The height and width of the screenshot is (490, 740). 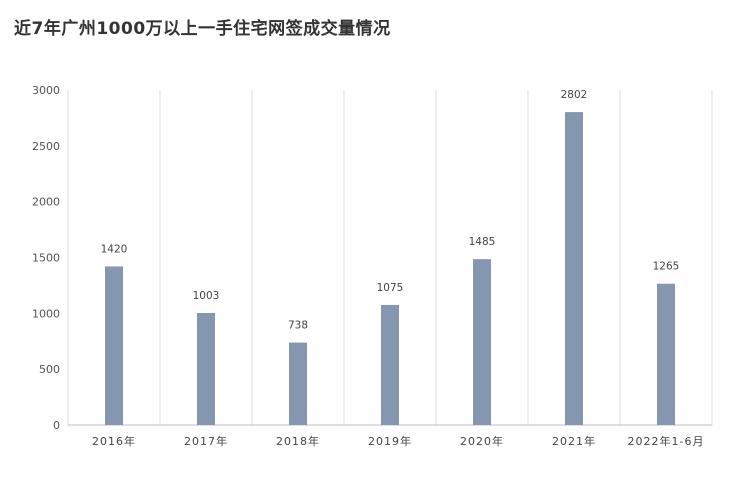 What do you see at coordinates (46, 313) in the screenshot?
I see `y-tick-label: 1000` at bounding box center [46, 313].